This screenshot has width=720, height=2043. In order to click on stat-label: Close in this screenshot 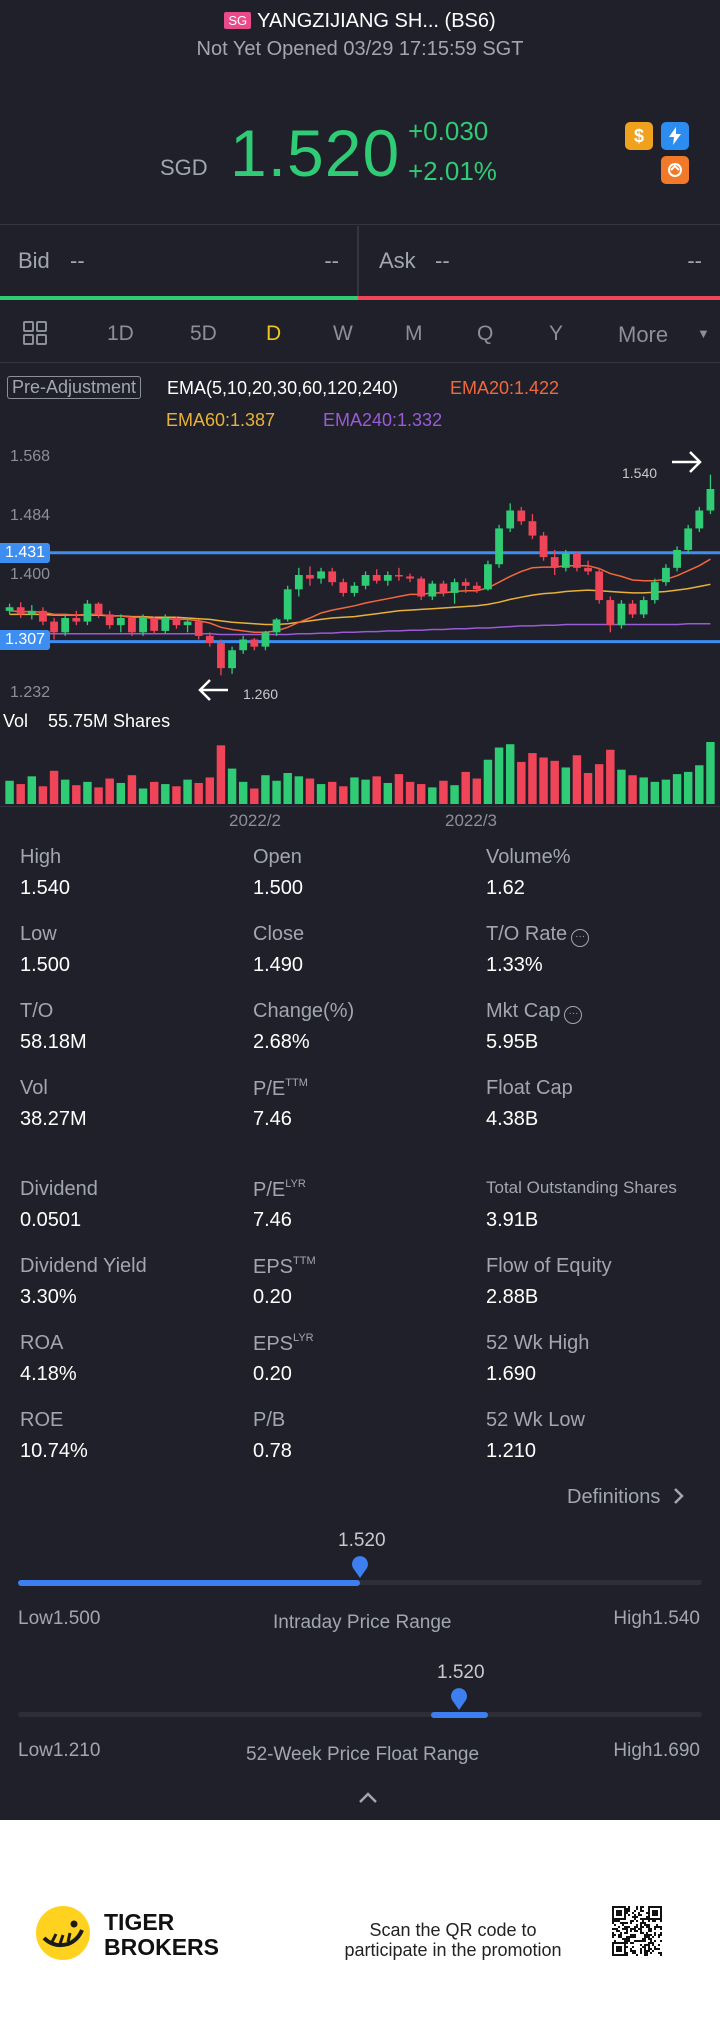, I will do `click(279, 934)`.